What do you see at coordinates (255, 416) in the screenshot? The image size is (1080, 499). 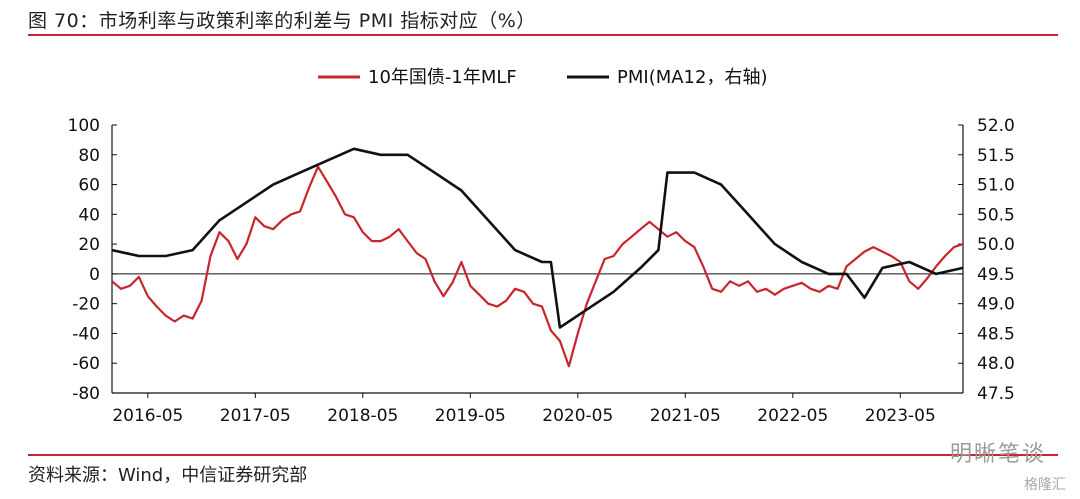 I see `x-tick-label: 2017-05` at bounding box center [255, 416].